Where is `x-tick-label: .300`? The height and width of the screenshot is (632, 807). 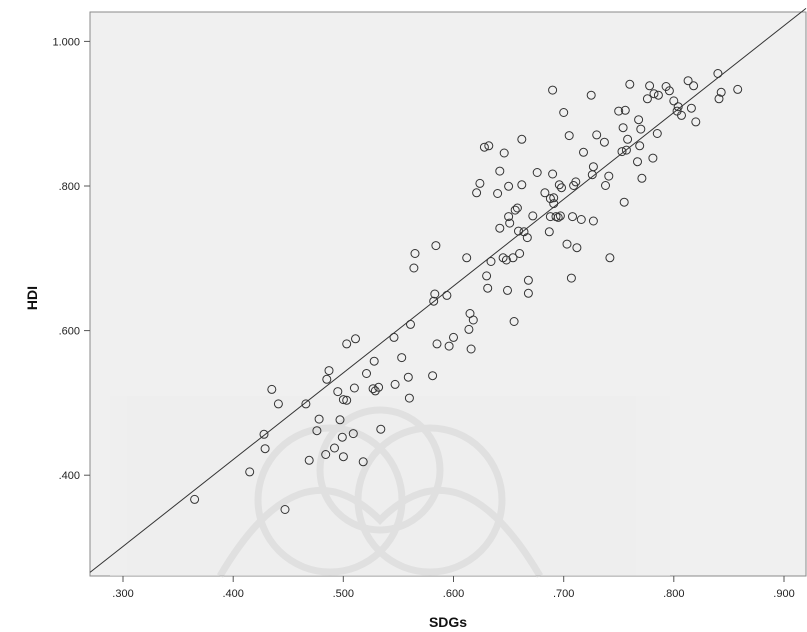 x-tick-label: .300 is located at coordinates (122, 594).